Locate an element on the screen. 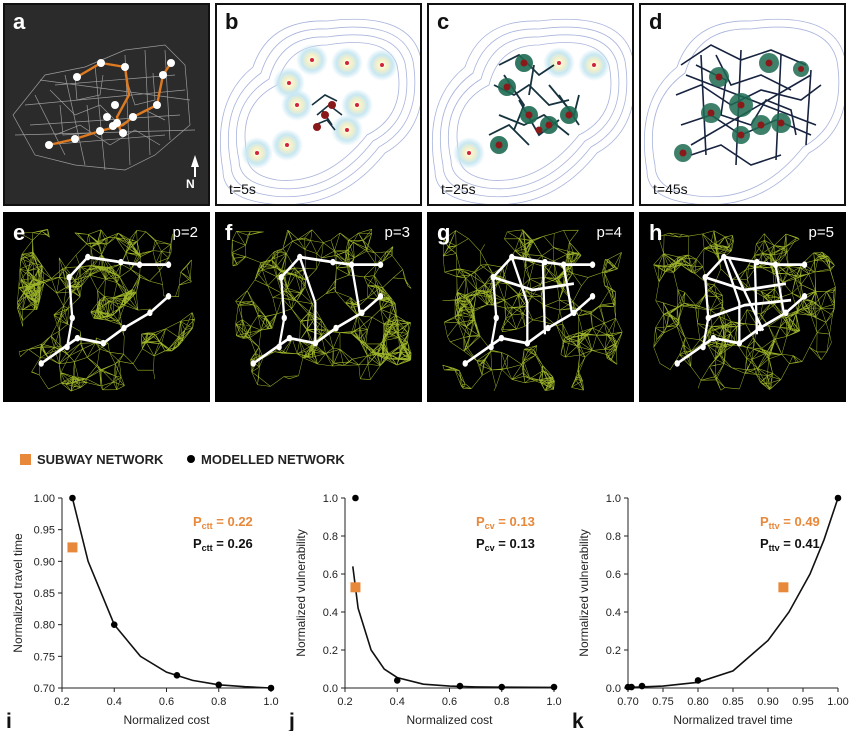  panel-label-j: j is located at coordinates (291, 720).